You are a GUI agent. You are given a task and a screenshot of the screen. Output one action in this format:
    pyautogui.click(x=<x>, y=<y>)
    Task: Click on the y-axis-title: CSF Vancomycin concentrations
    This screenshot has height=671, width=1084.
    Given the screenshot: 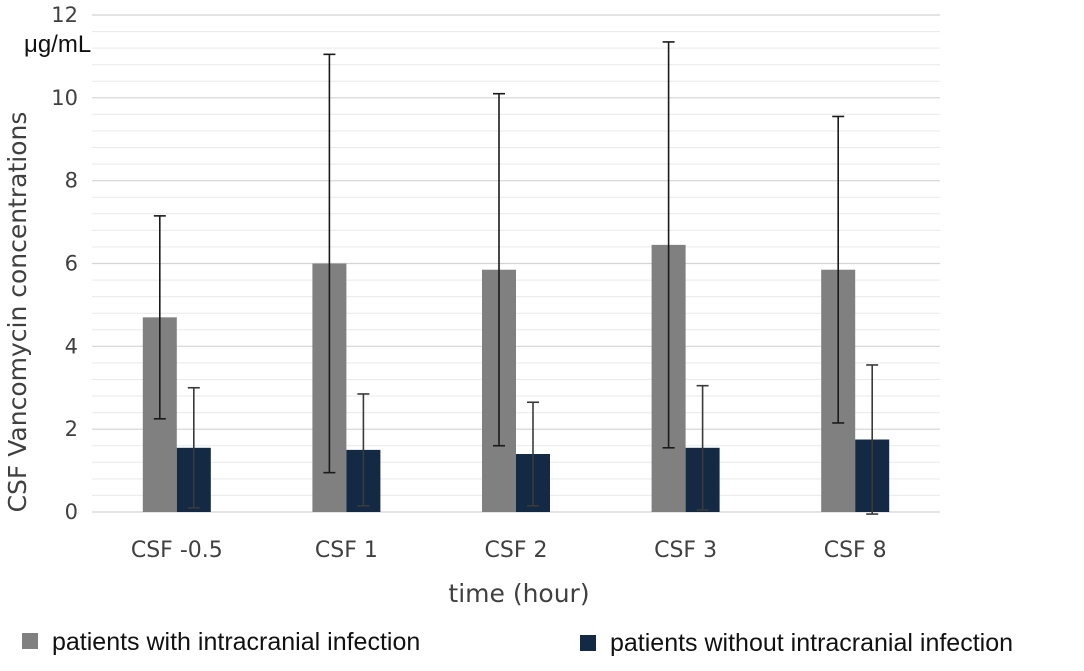 What is the action you would take?
    pyautogui.click(x=17, y=312)
    